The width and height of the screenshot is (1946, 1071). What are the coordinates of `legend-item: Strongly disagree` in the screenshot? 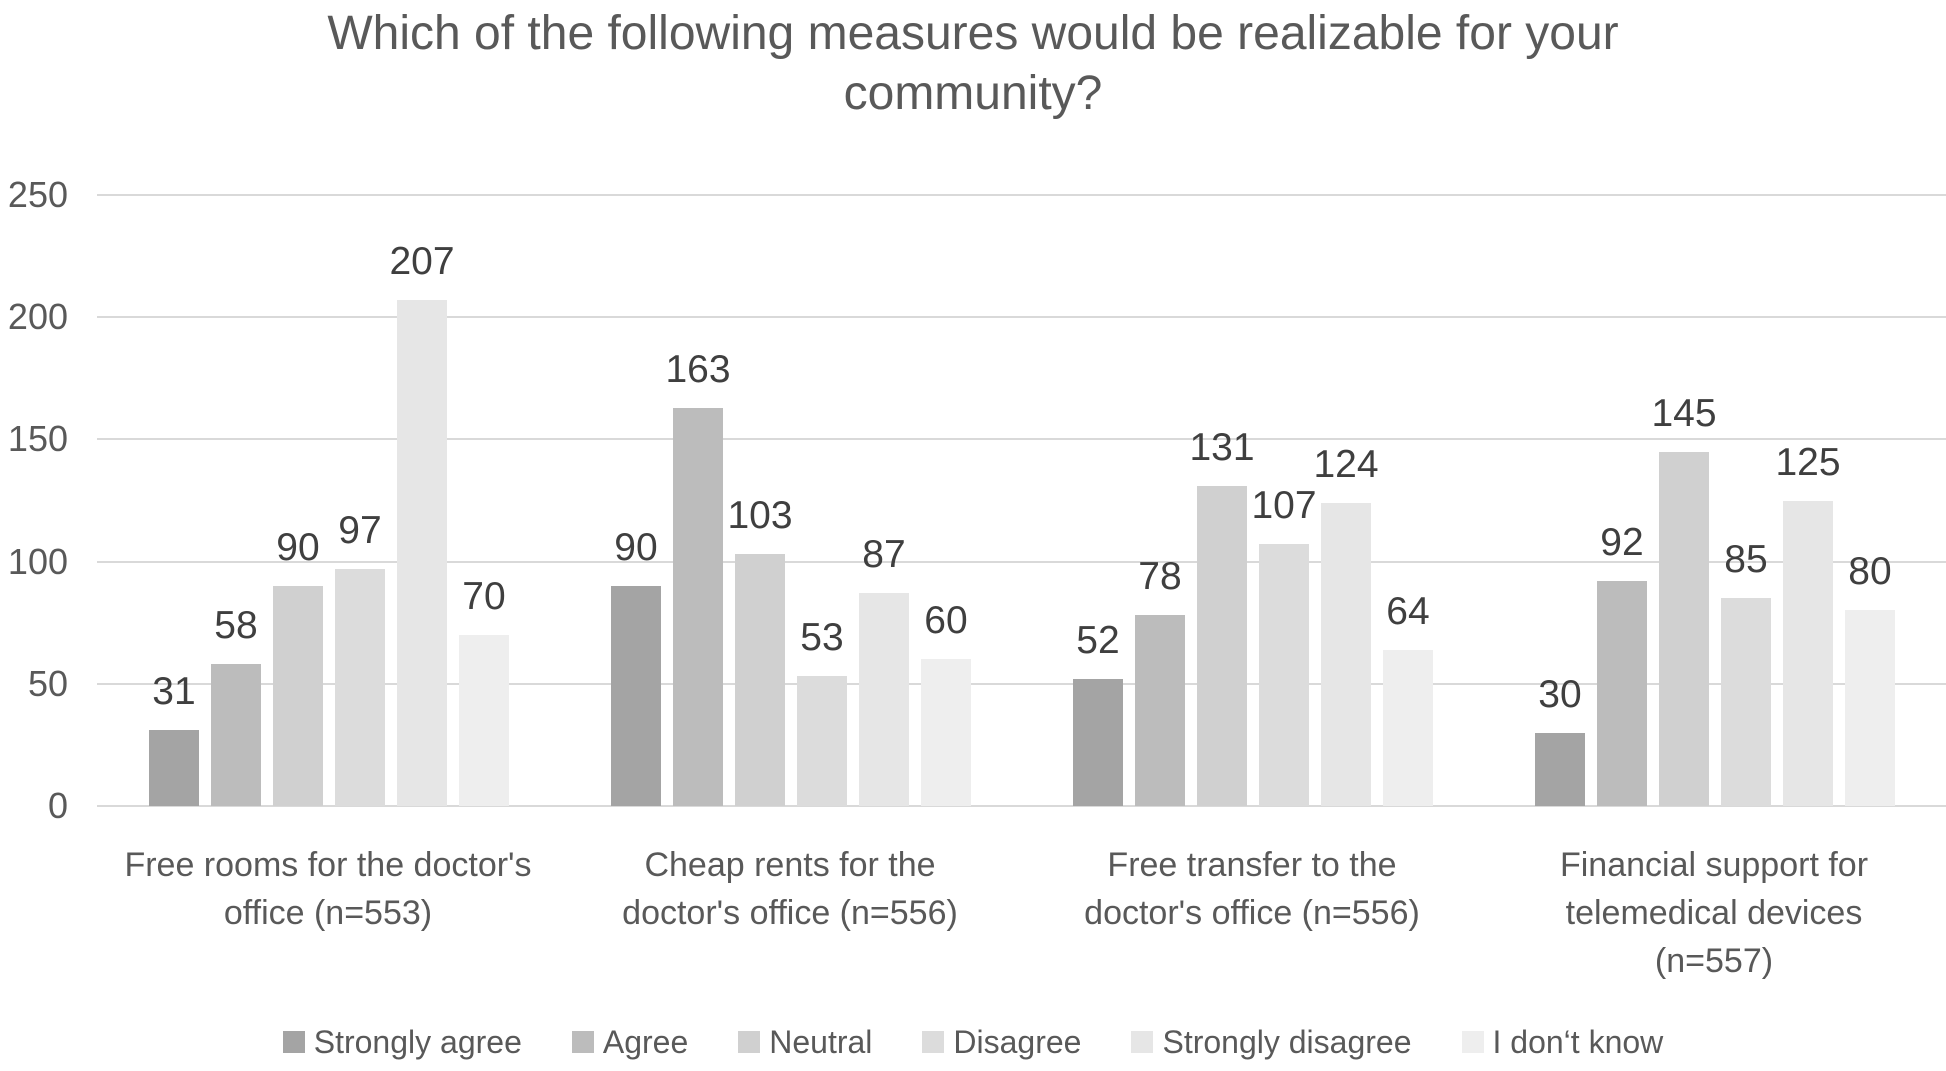 It's located at (1271, 1042).